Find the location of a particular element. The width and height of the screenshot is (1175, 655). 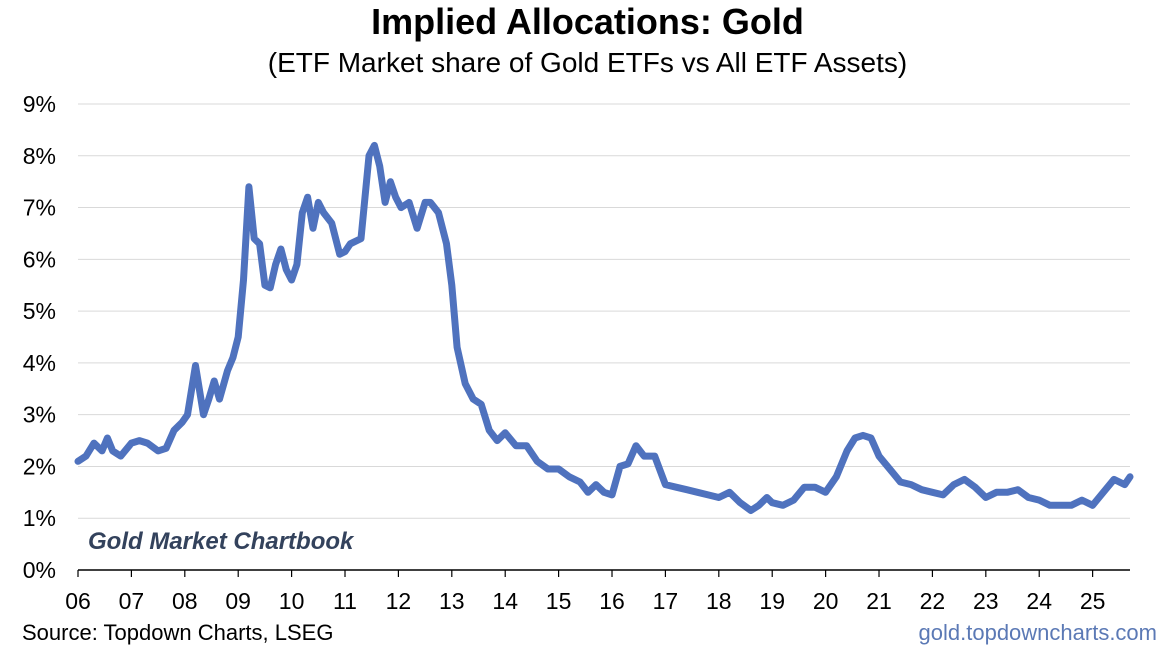

x-tick-label: 23 is located at coordinates (986, 601).